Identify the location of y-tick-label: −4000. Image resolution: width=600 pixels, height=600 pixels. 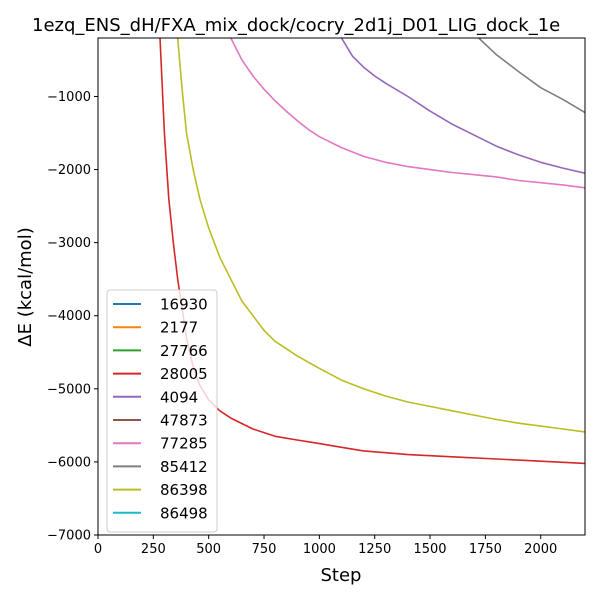
(69, 316).